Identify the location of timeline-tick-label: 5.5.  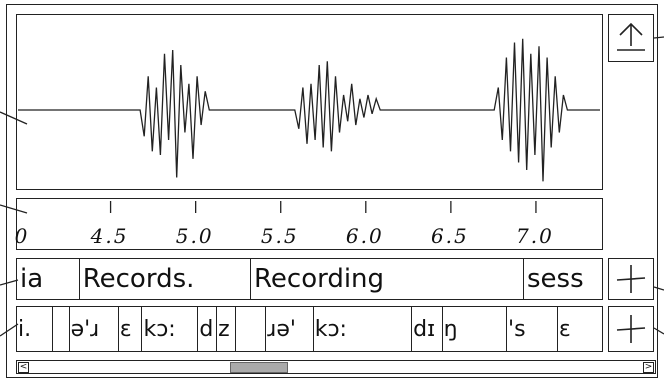
(279, 236).